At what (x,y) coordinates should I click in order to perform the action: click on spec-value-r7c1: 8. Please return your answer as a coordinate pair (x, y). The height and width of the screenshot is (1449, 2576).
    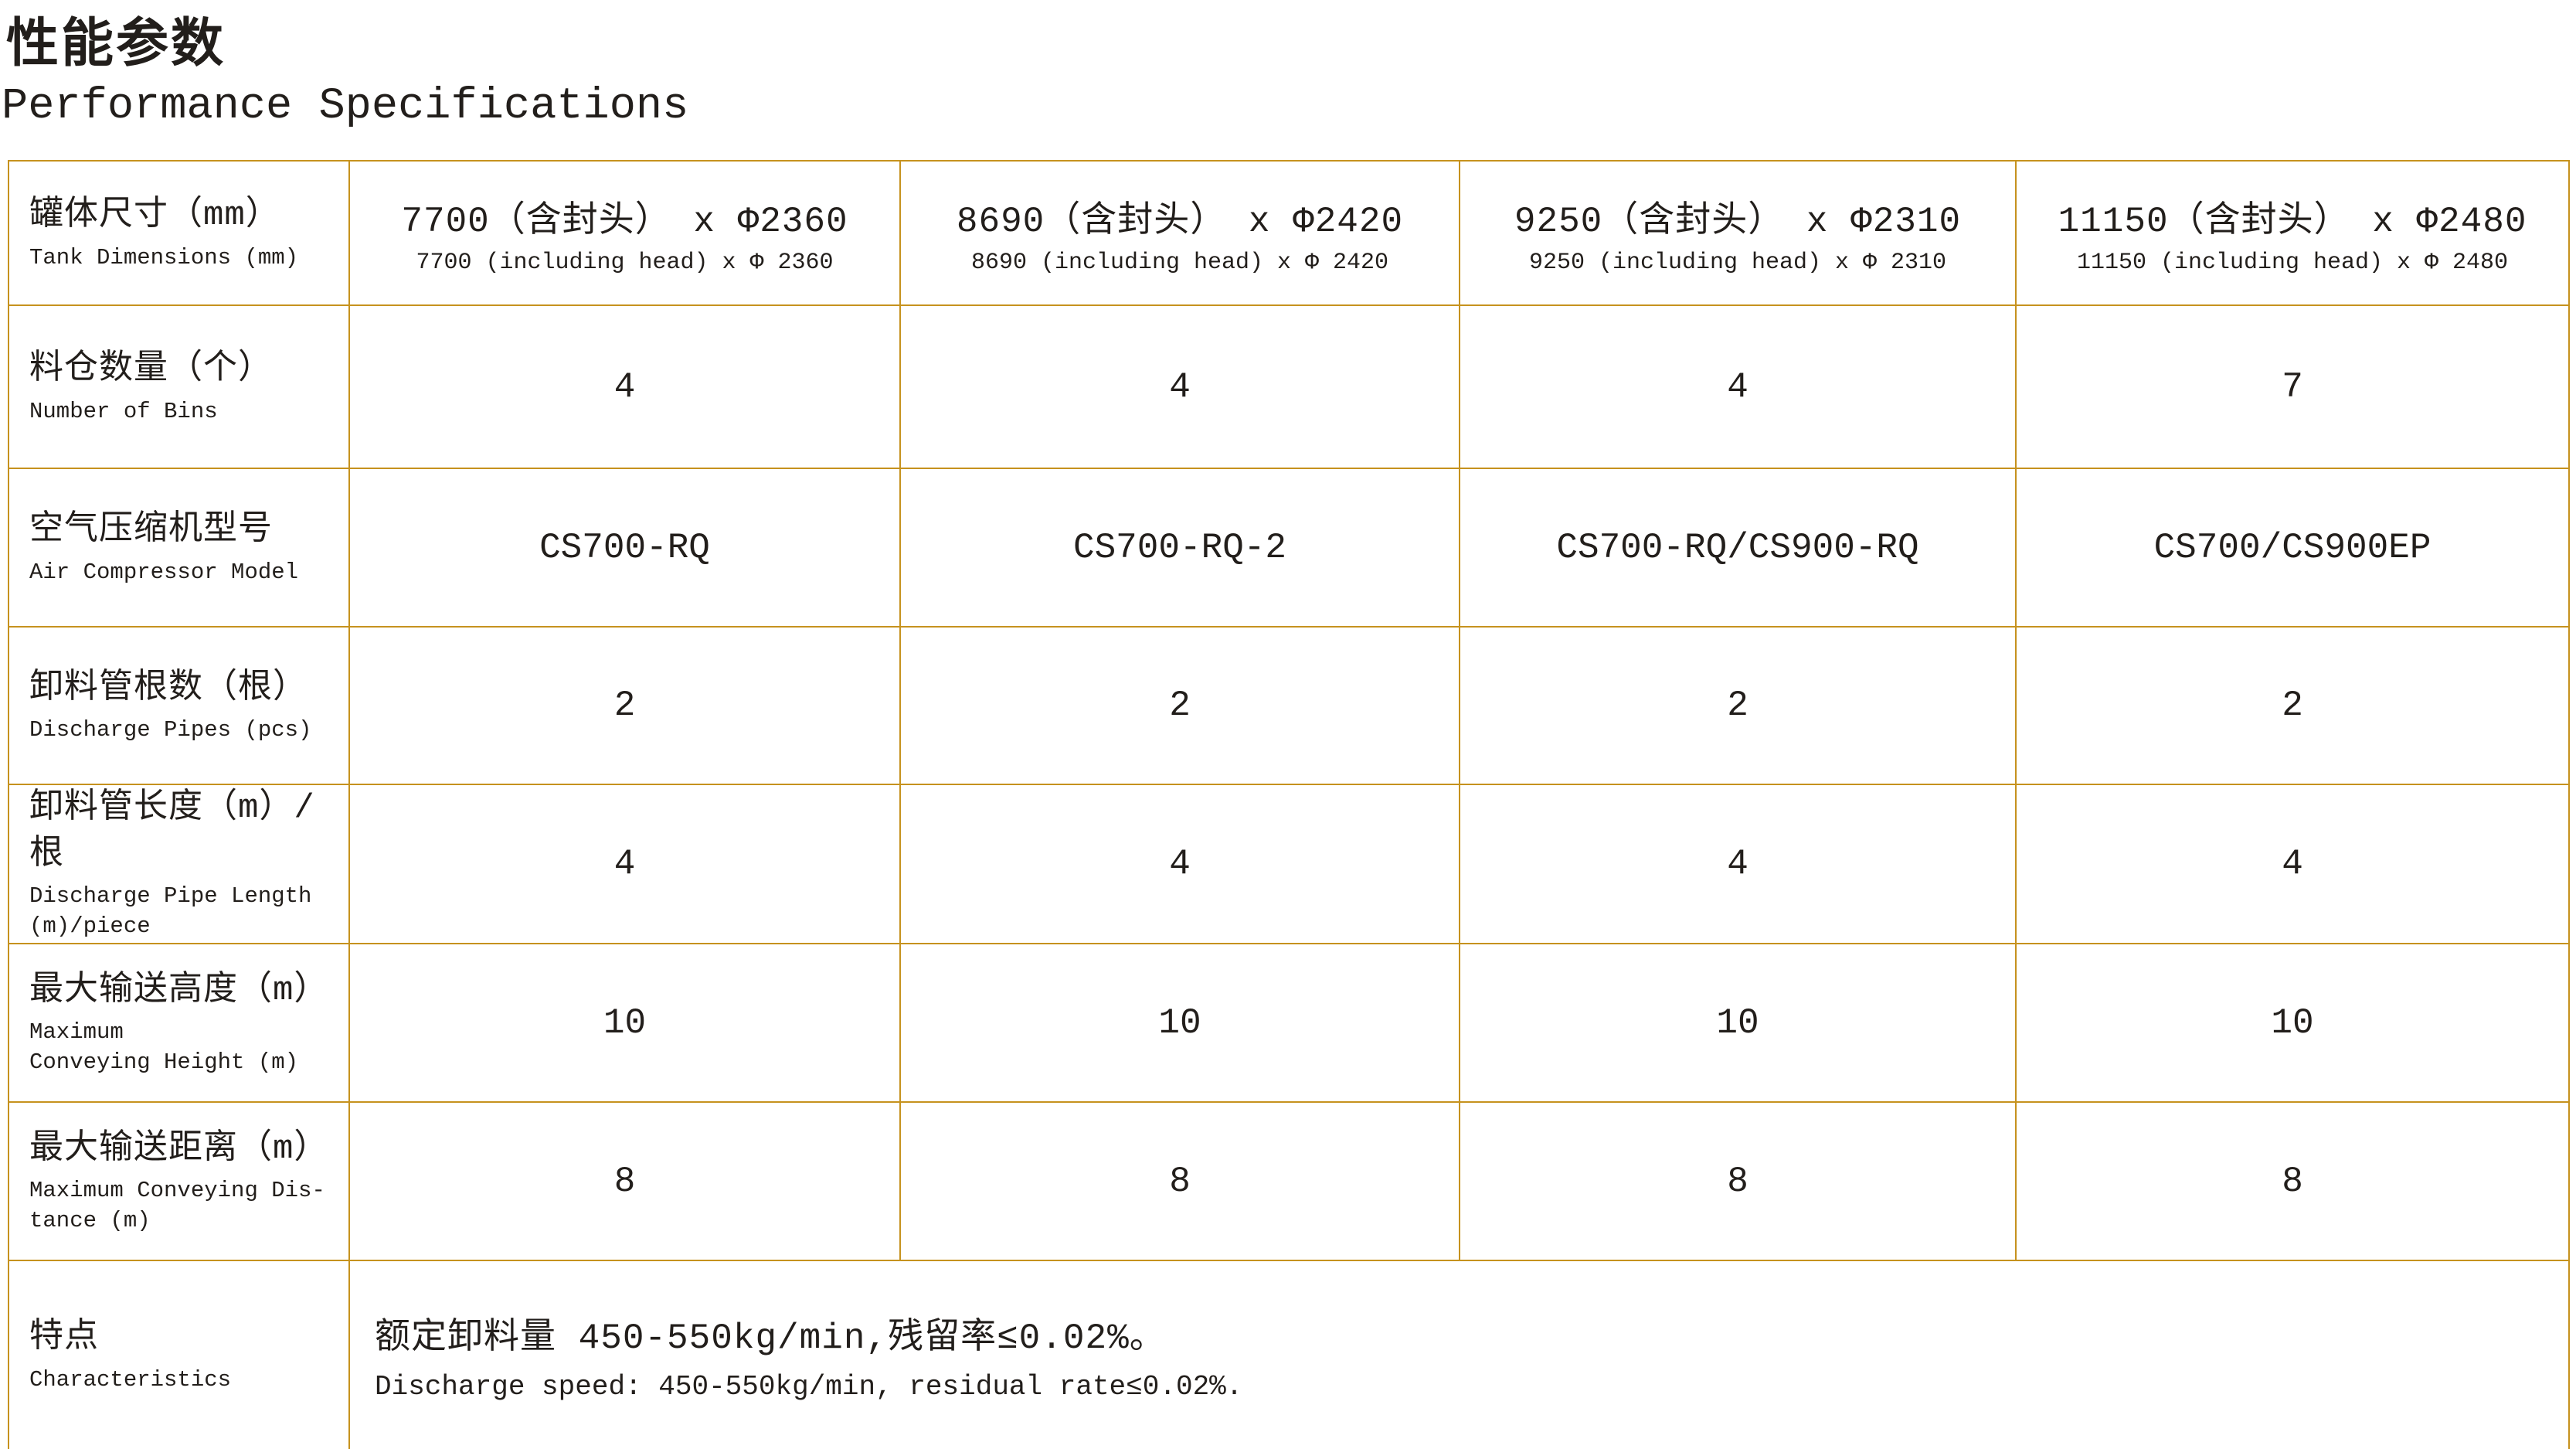
    Looking at the image, I should click on (624, 1182).